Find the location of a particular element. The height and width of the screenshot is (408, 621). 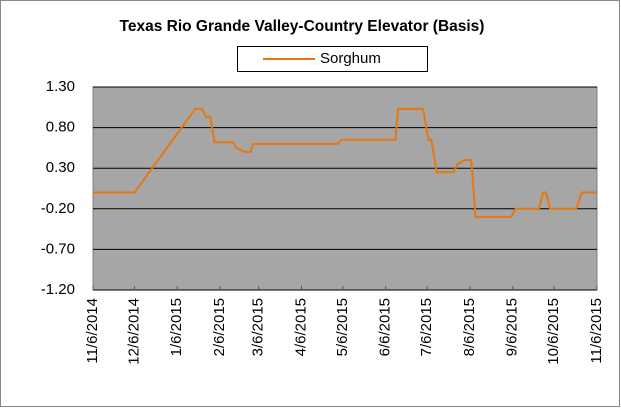

x-tick-label: 8/6/2015 is located at coordinates (469, 327).